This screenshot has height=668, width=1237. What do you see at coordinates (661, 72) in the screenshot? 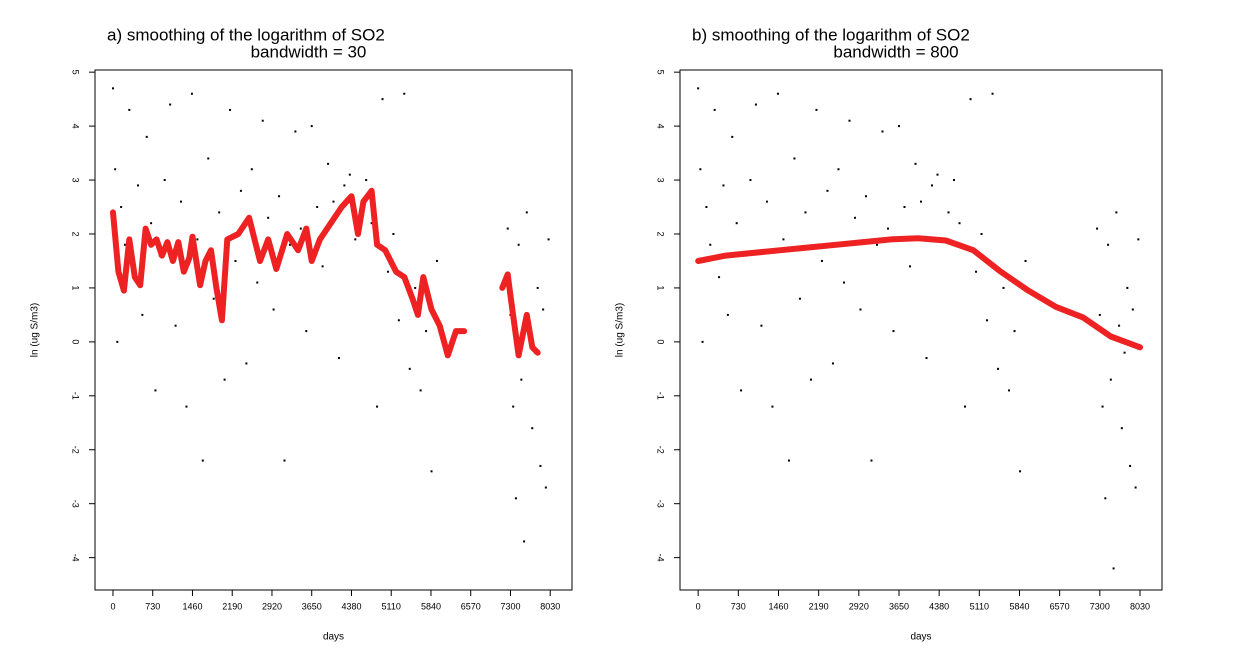
I see `y-tick-label: 5` at bounding box center [661, 72].